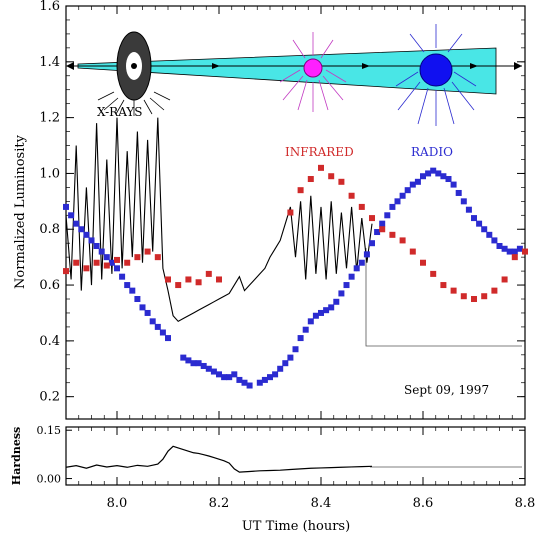 Image resolution: width=545 pixels, height=545 pixels. I want to click on jet-cone, so click(287, 71).